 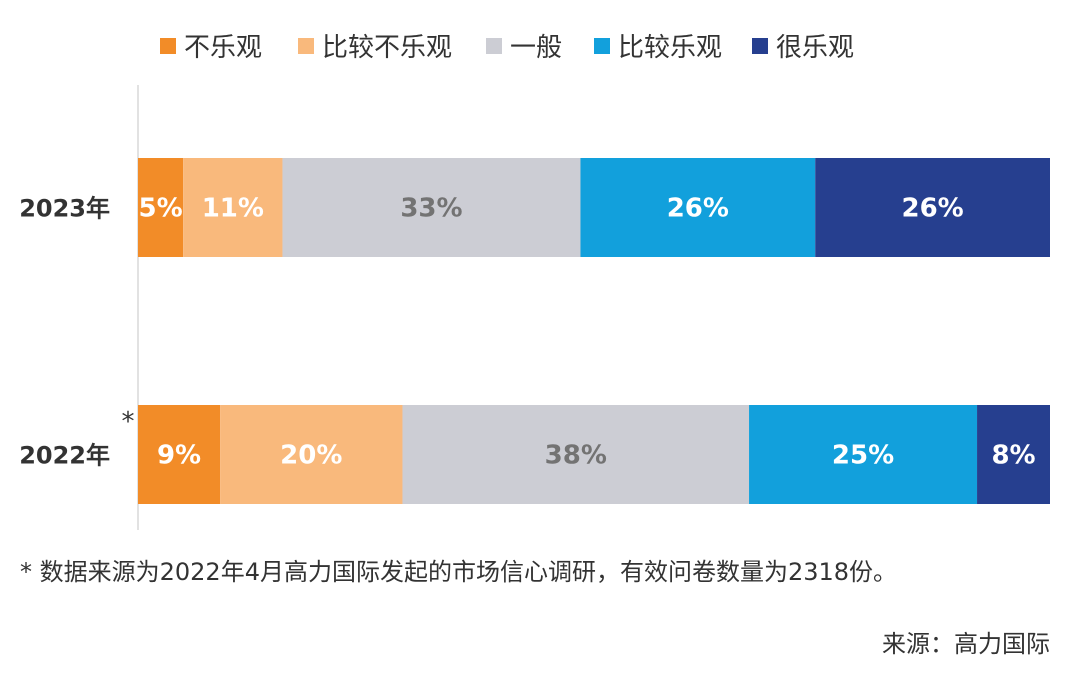 I want to click on category-label-0: 2023年, so click(x=64, y=209).